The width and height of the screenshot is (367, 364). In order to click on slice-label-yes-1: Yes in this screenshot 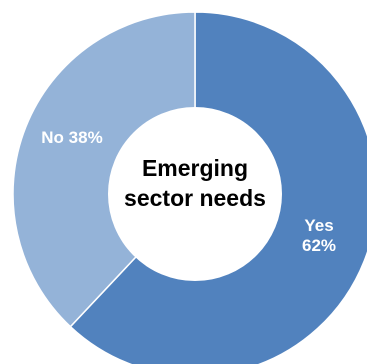, I will do `click(318, 225)`.